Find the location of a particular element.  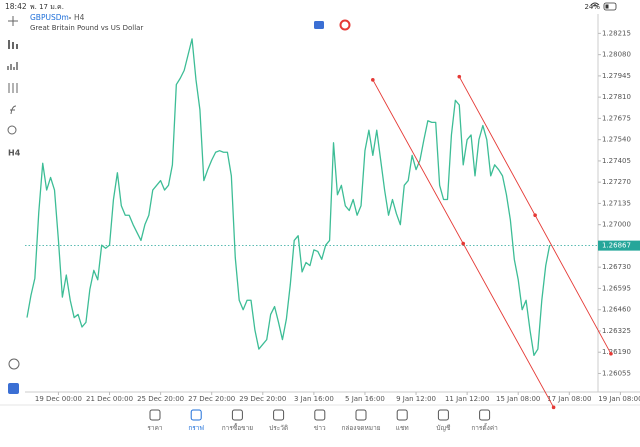

y-tick-label: 1.27945 is located at coordinates (616, 76).